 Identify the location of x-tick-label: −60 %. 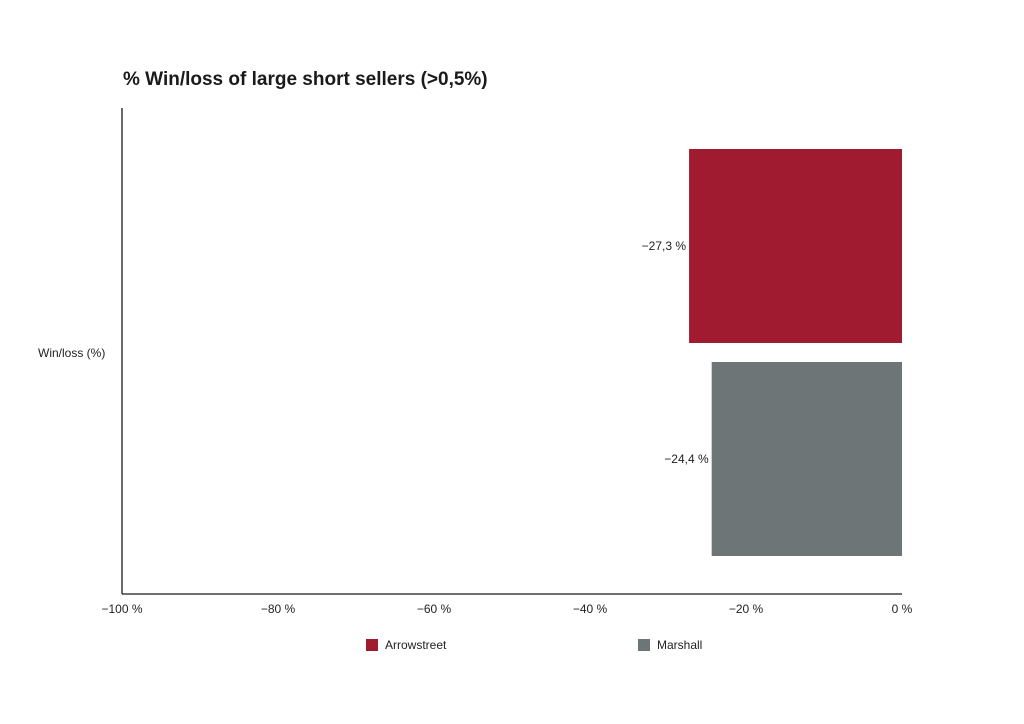
(434, 609).